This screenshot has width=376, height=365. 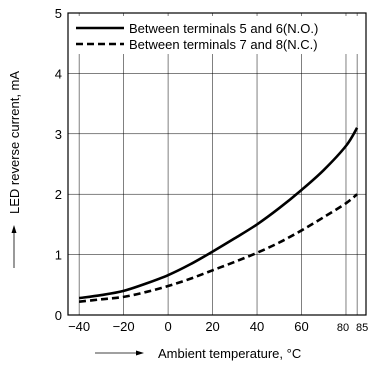 What do you see at coordinates (58, 315) in the screenshot?
I see `y-tick-label: 0` at bounding box center [58, 315].